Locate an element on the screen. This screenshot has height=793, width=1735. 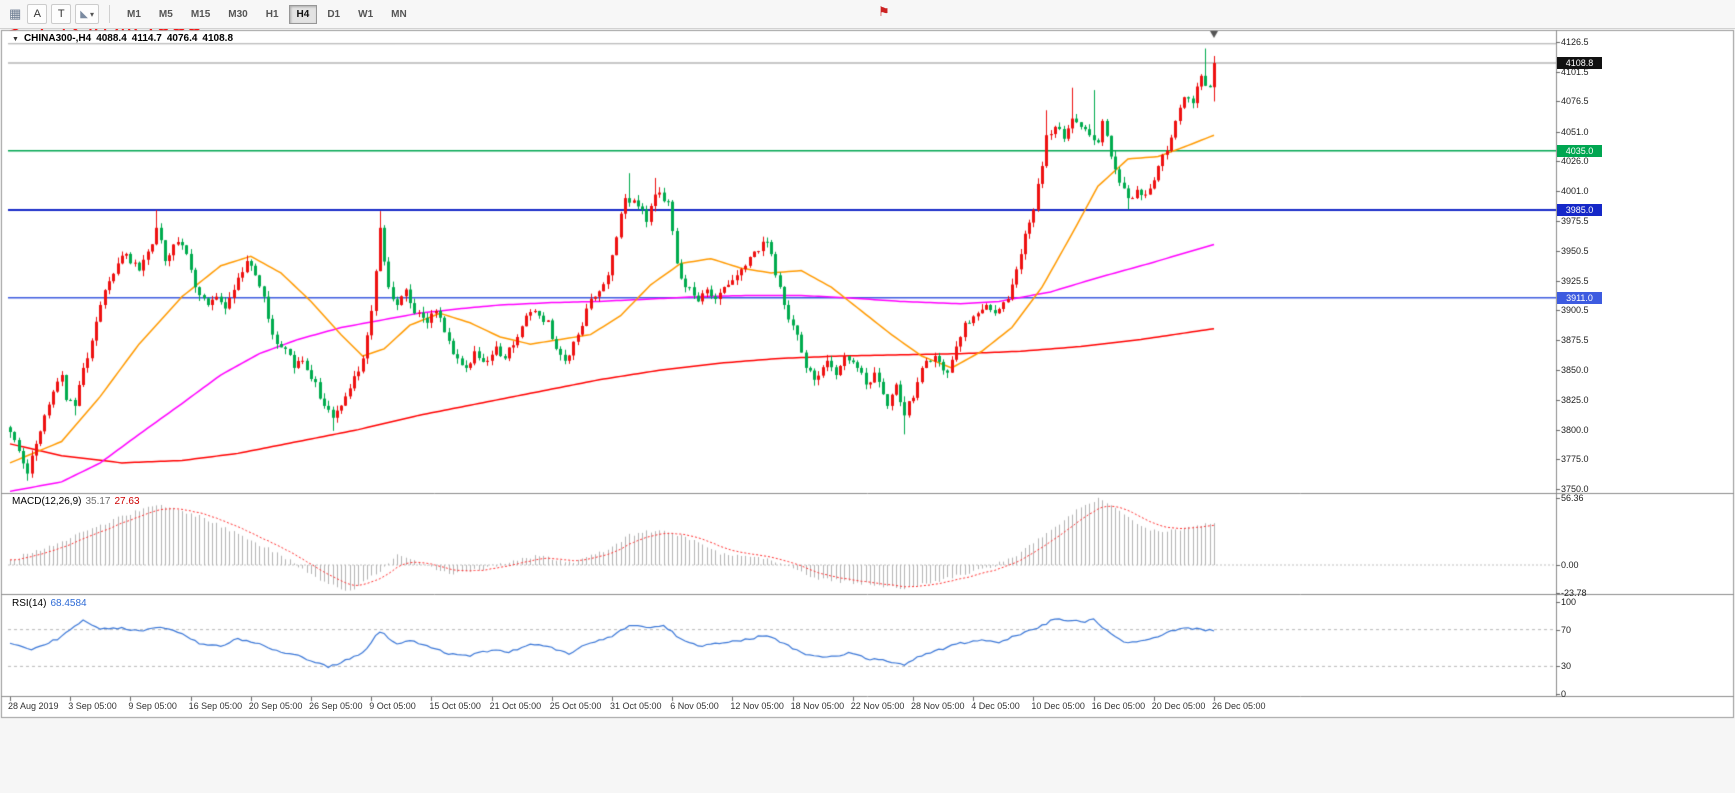
date-axis-label: 9 Oct 05:00 is located at coordinates (392, 706).